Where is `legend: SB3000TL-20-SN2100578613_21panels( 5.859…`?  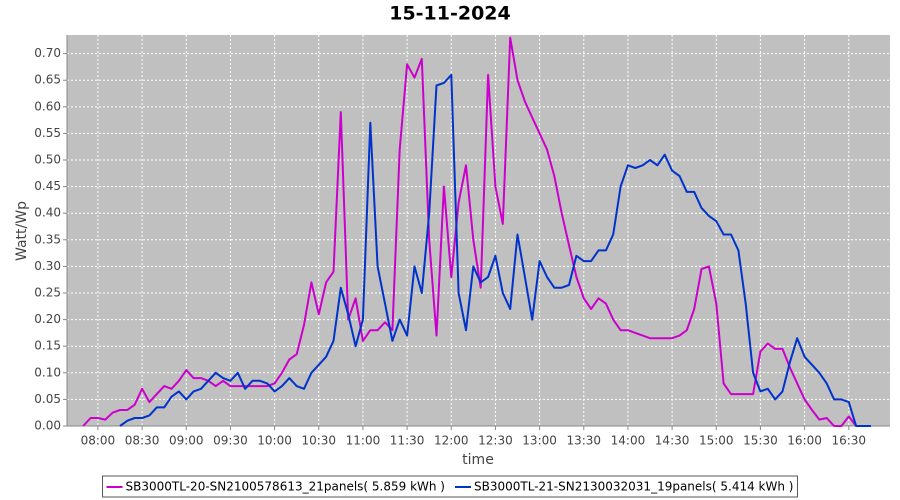
legend: SB3000TL-20-SN2100578613_21panels( 5.859… is located at coordinates (450, 486).